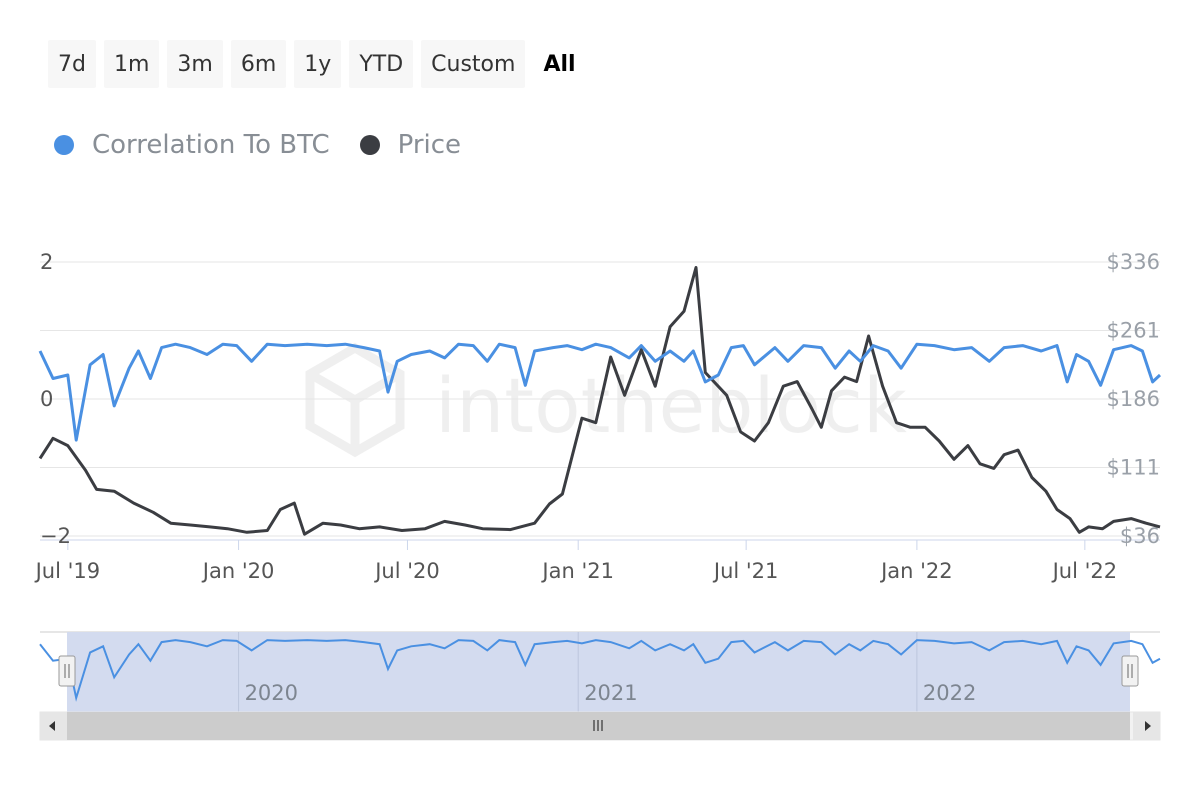 This screenshot has width=1200, height=800. Describe the element at coordinates (1084, 571) in the screenshot. I see `x-tick-label: Jul '22` at that location.